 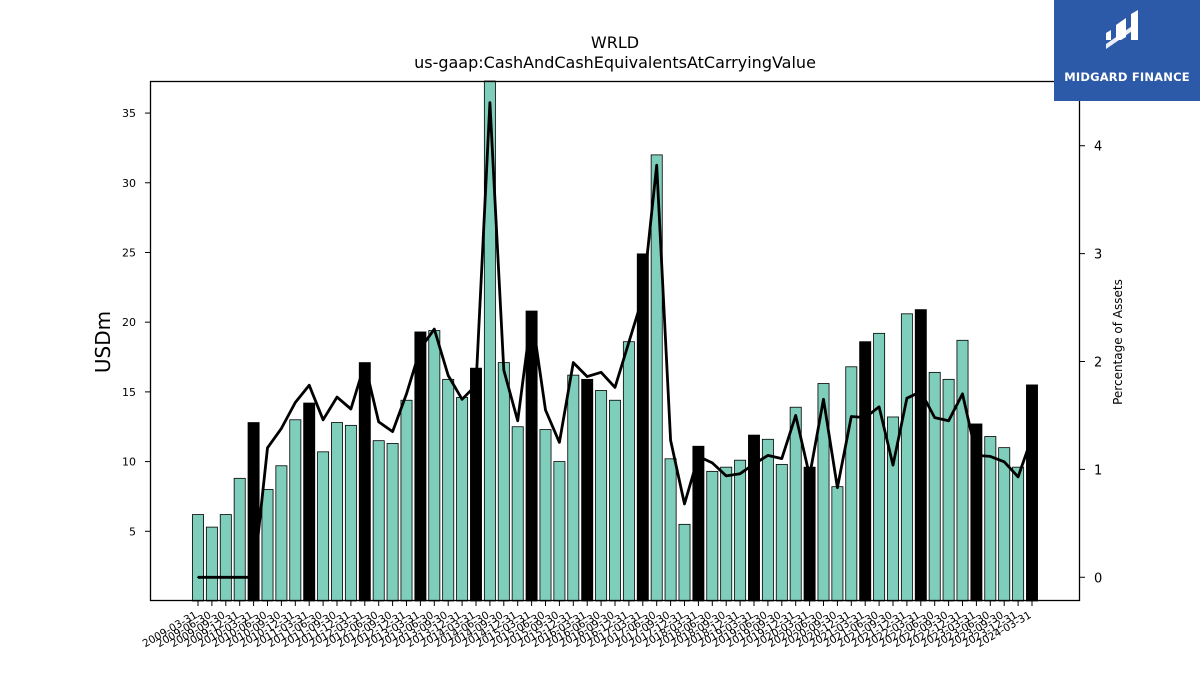 What do you see at coordinates (1091, 363) in the screenshot?
I see `y2-ticks: 0 1 2 3 4` at bounding box center [1091, 363].